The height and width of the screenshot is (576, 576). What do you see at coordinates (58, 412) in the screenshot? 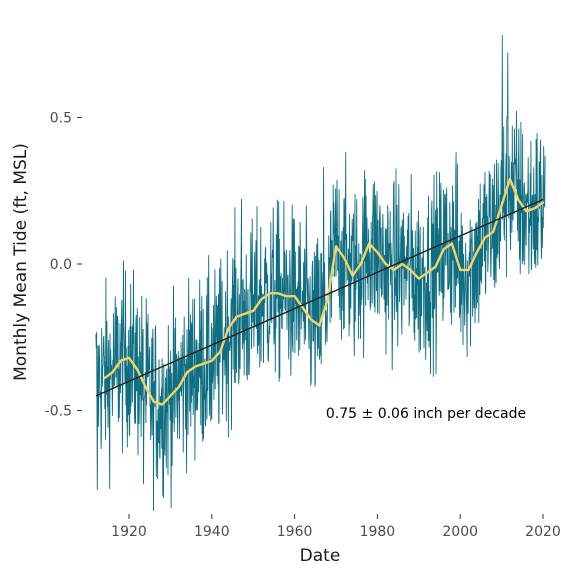
I see `y-tick-label: -0.5` at bounding box center [58, 412].